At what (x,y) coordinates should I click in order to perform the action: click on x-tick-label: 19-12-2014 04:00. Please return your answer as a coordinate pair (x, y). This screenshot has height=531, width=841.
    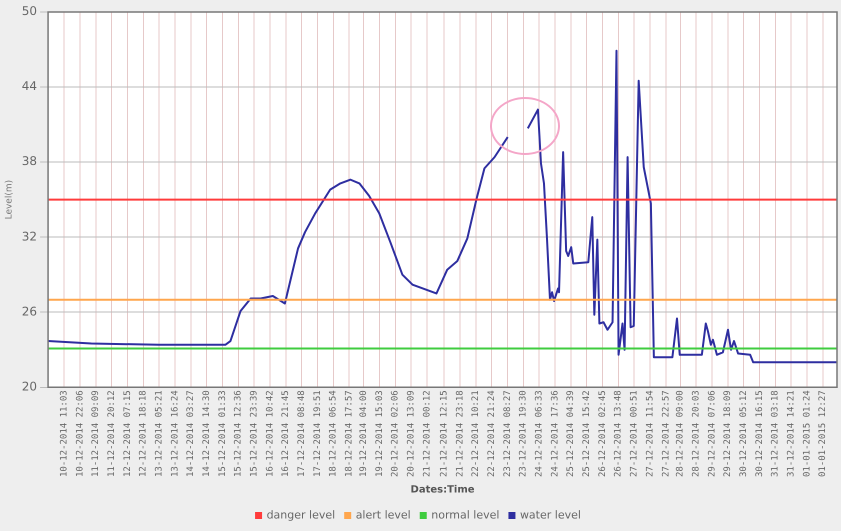
    Looking at the image, I should click on (363, 434).